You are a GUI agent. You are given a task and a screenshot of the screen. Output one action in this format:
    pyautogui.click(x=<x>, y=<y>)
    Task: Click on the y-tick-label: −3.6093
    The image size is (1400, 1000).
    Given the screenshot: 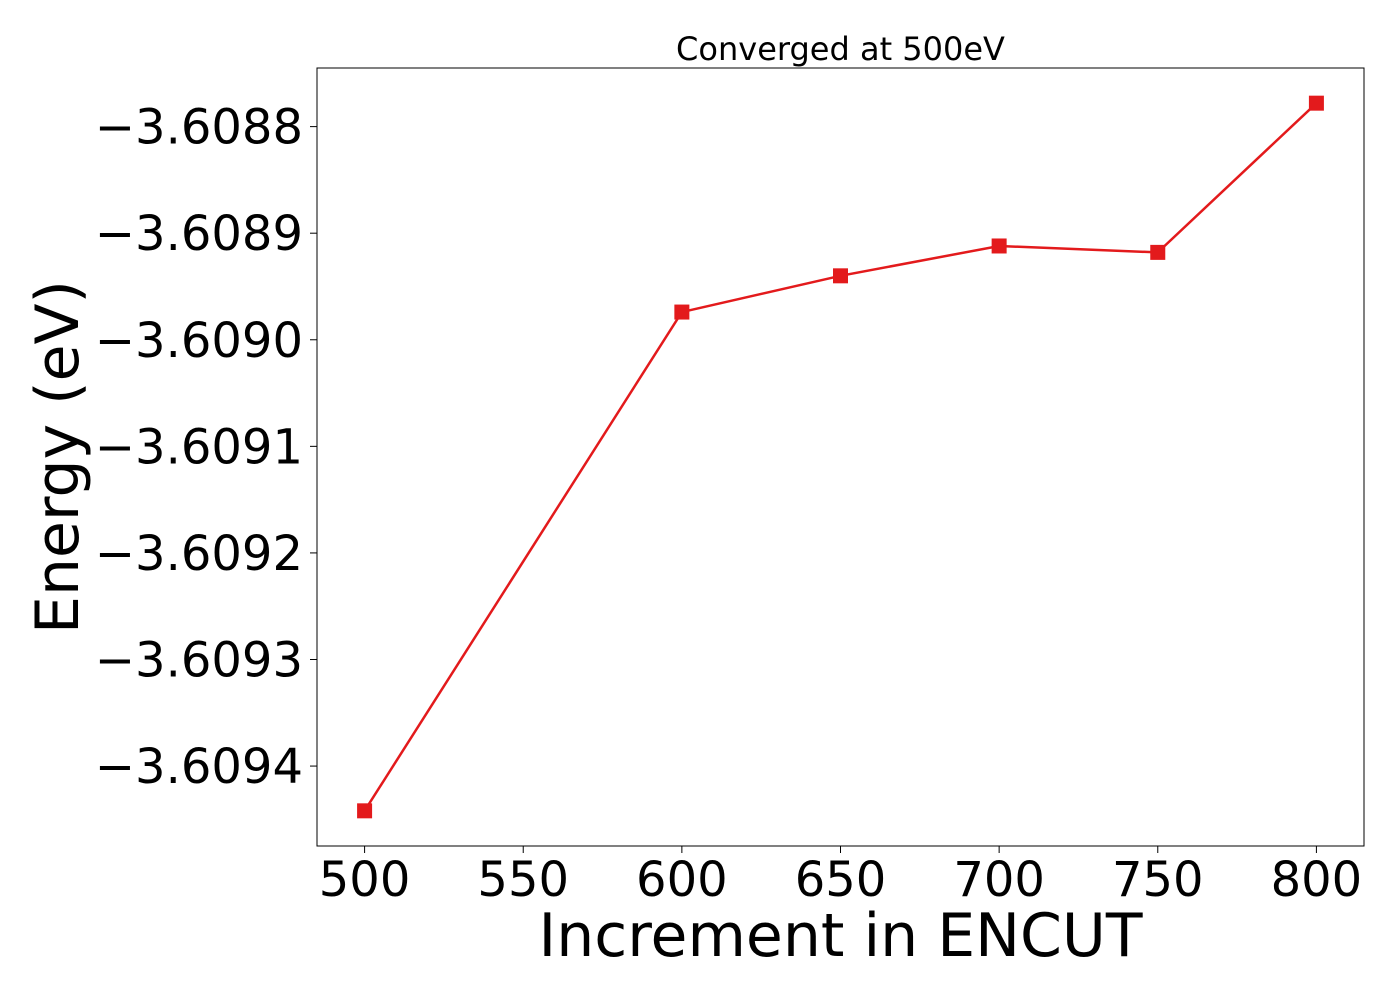 What is the action you would take?
    pyautogui.click(x=199, y=660)
    